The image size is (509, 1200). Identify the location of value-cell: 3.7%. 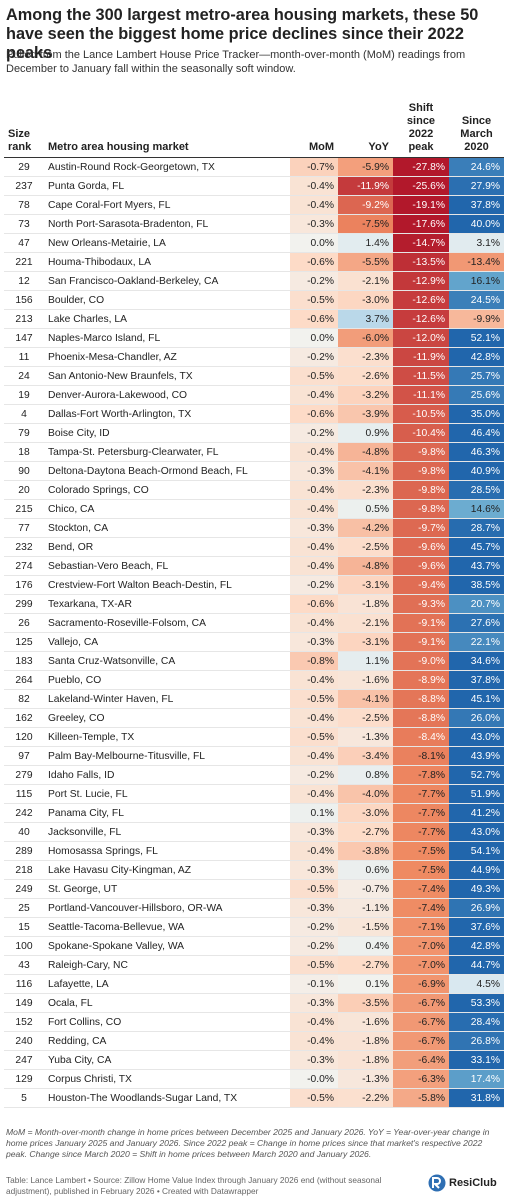
(365, 319).